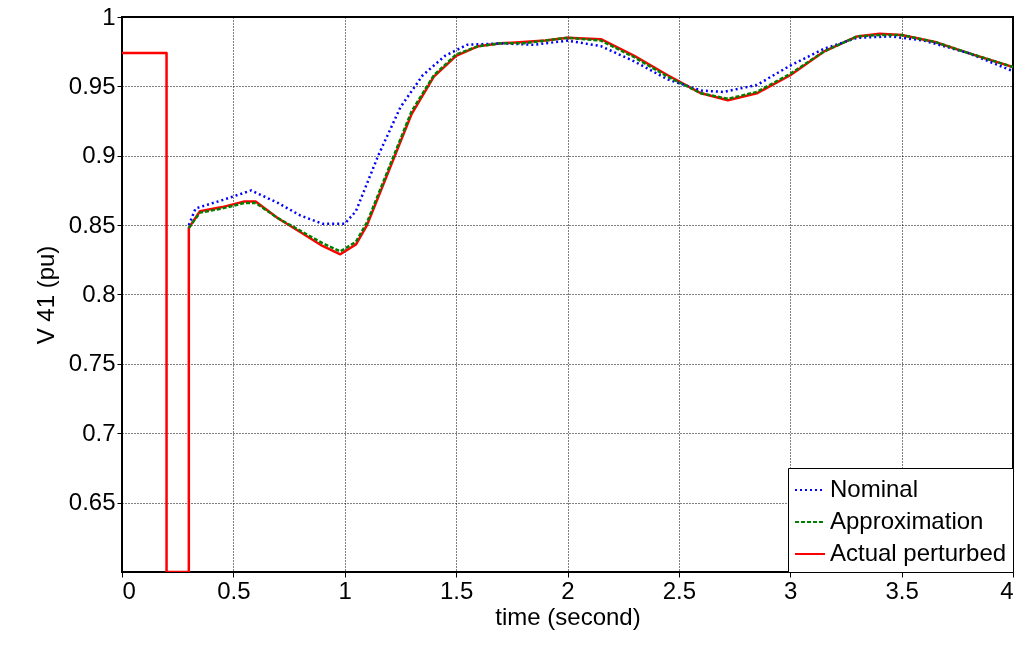 The height and width of the screenshot is (651, 1025). Describe the element at coordinates (791, 590) in the screenshot. I see `x-tick-label: 3` at that location.